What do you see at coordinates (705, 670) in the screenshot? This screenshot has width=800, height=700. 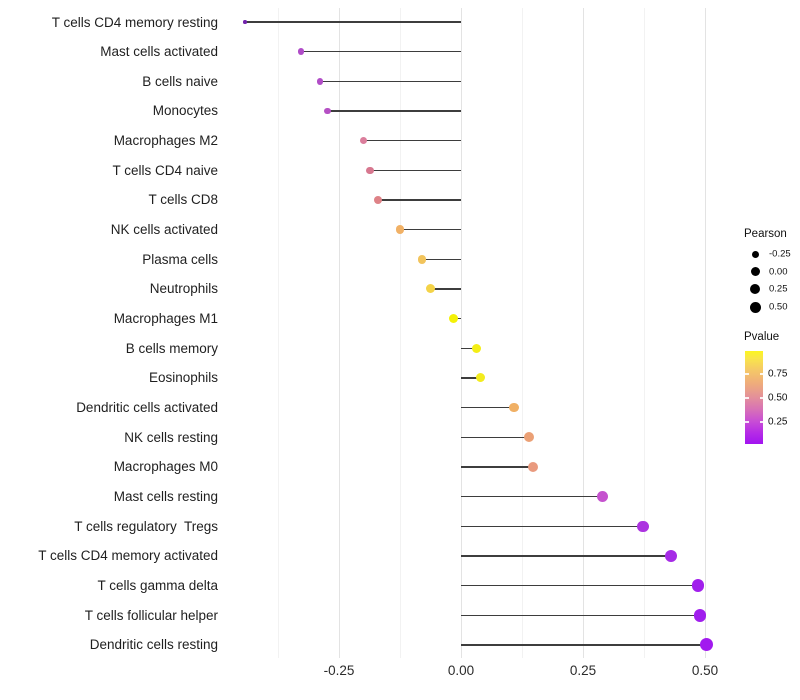 I see `x-axis-tick-label: 0.50` at bounding box center [705, 670].